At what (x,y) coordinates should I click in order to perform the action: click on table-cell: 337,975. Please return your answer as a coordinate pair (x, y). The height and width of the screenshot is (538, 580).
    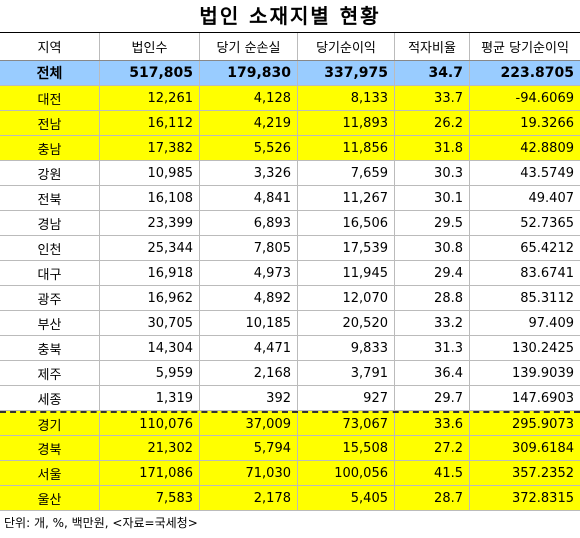
    Looking at the image, I should click on (346, 73).